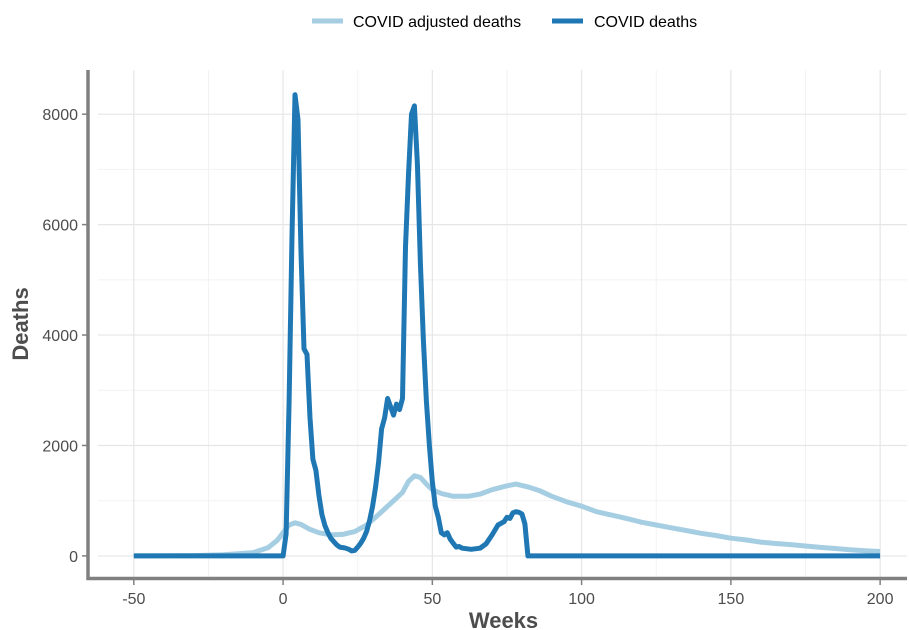  Describe the element at coordinates (60, 115) in the screenshot. I see `y-tick-label: 8000` at that location.